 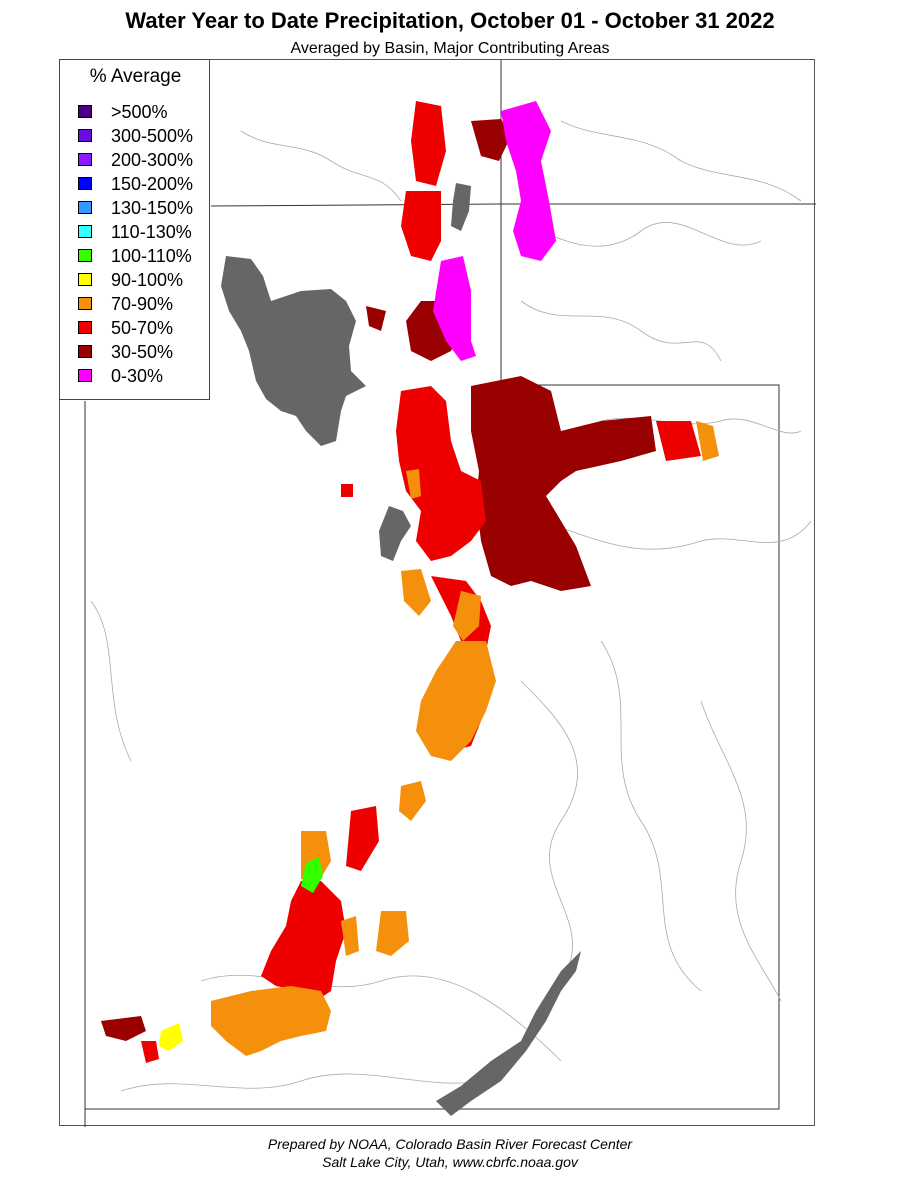 What do you see at coordinates (356, 205) in the screenshot?
I see `idaho-border` at bounding box center [356, 205].